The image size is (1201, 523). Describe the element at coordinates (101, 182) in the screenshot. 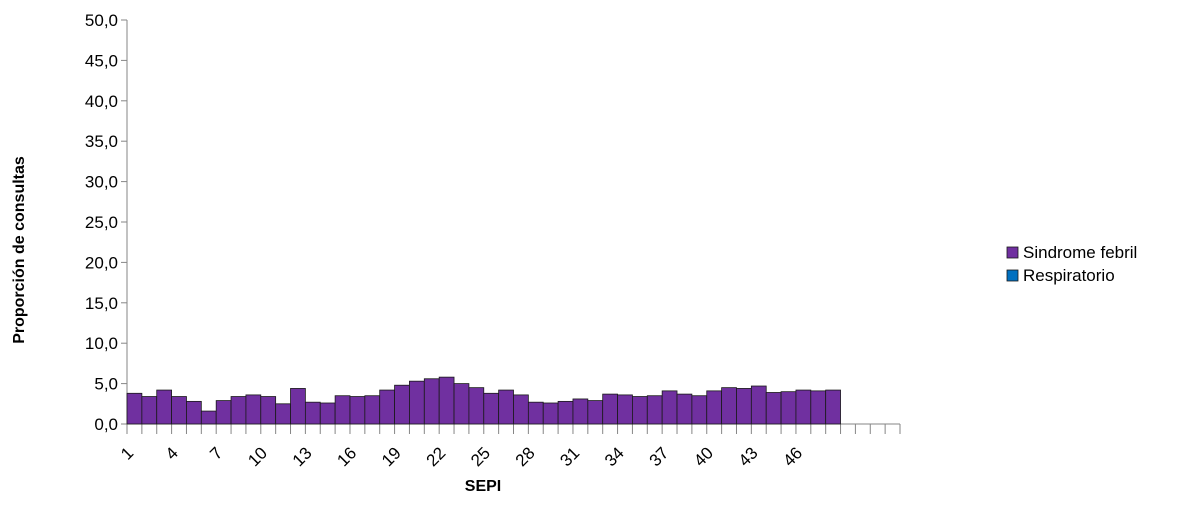

I see `y-tick-label: 30,0` at that location.